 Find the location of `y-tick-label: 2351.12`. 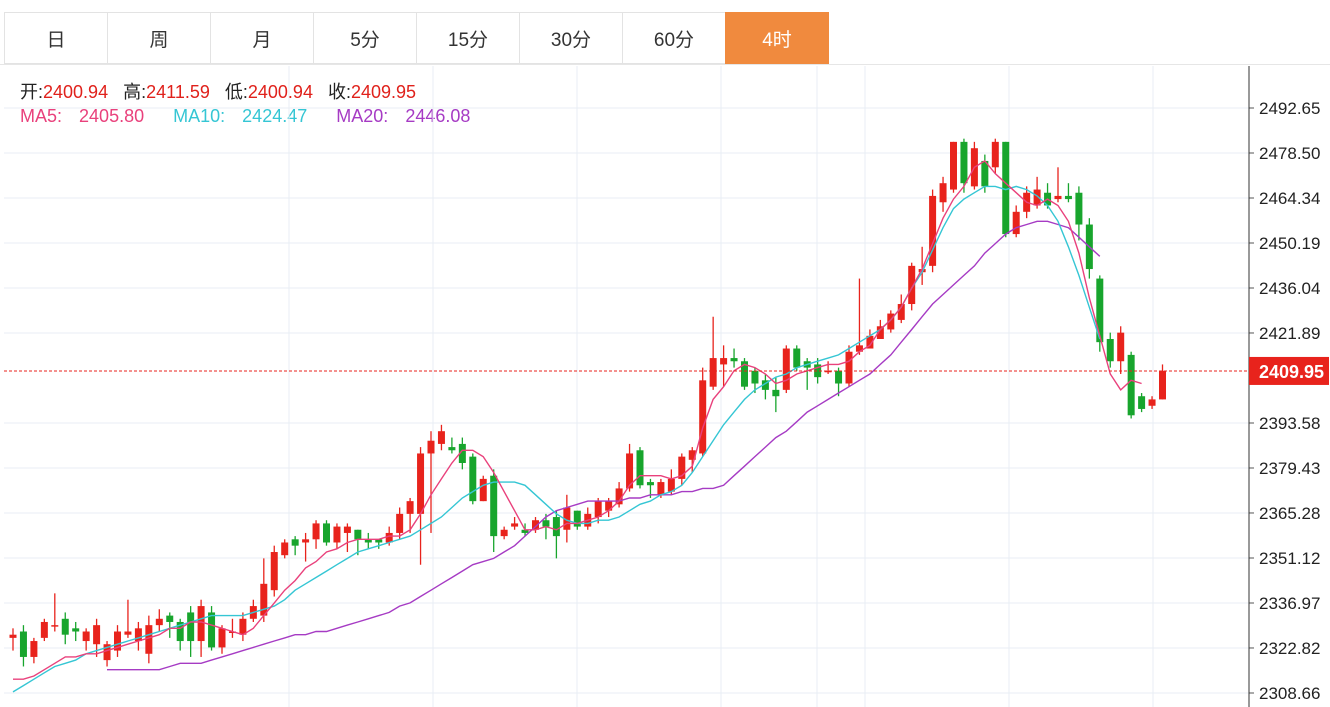

y-tick-label: 2351.12 is located at coordinates (1289, 558).